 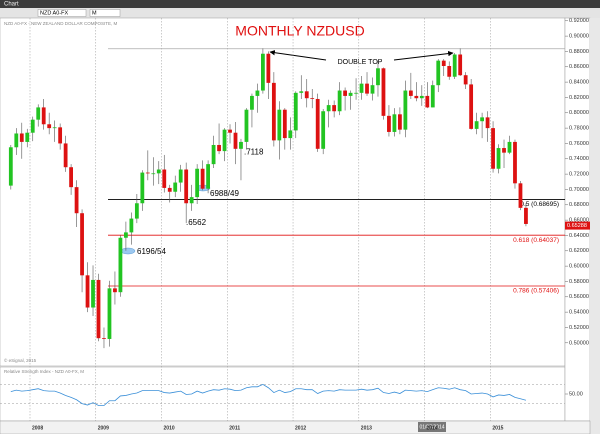 I want to click on y-tick-label: 0.84000, so click(x=579, y=83).